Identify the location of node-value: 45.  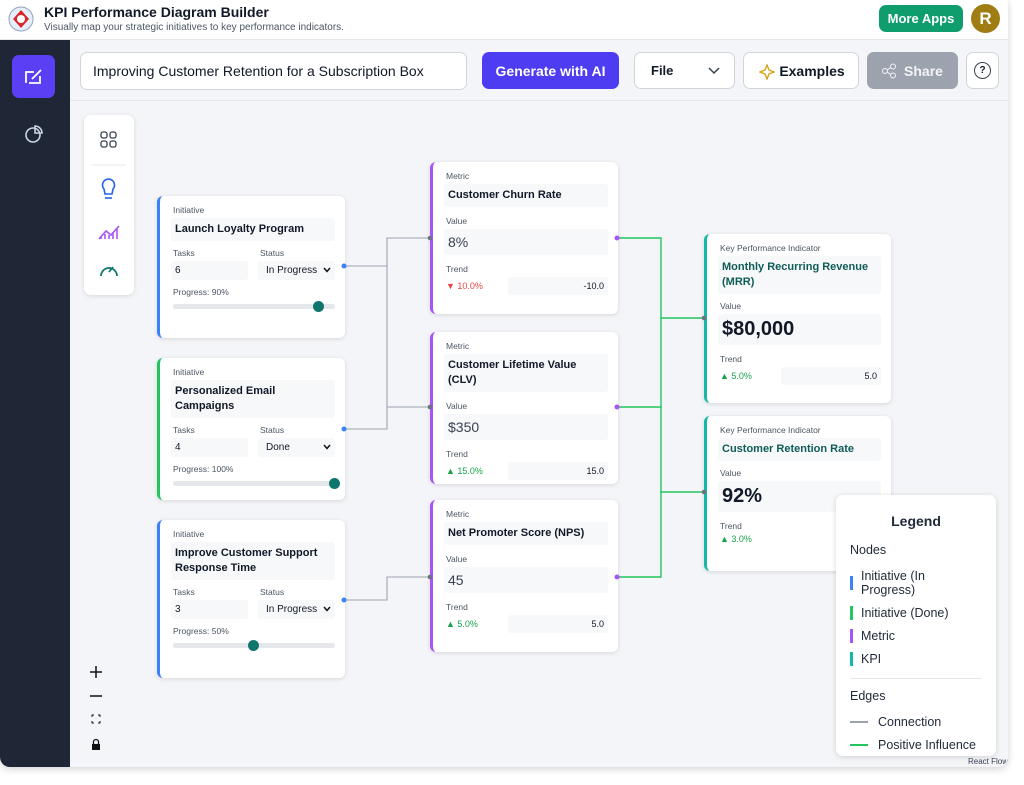
(526, 580).